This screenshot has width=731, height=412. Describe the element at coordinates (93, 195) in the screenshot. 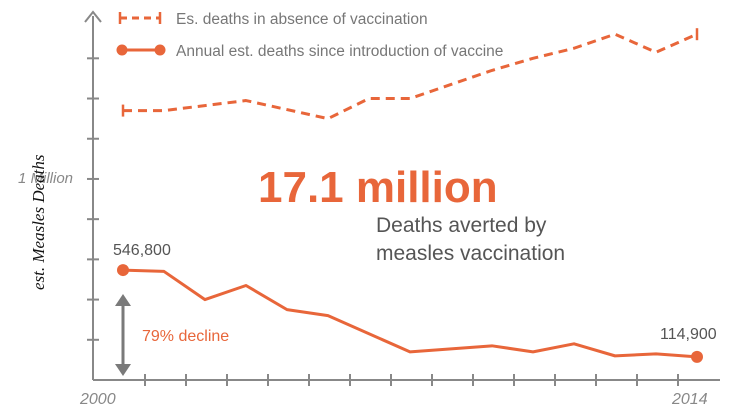

I see `y-axis` at that location.